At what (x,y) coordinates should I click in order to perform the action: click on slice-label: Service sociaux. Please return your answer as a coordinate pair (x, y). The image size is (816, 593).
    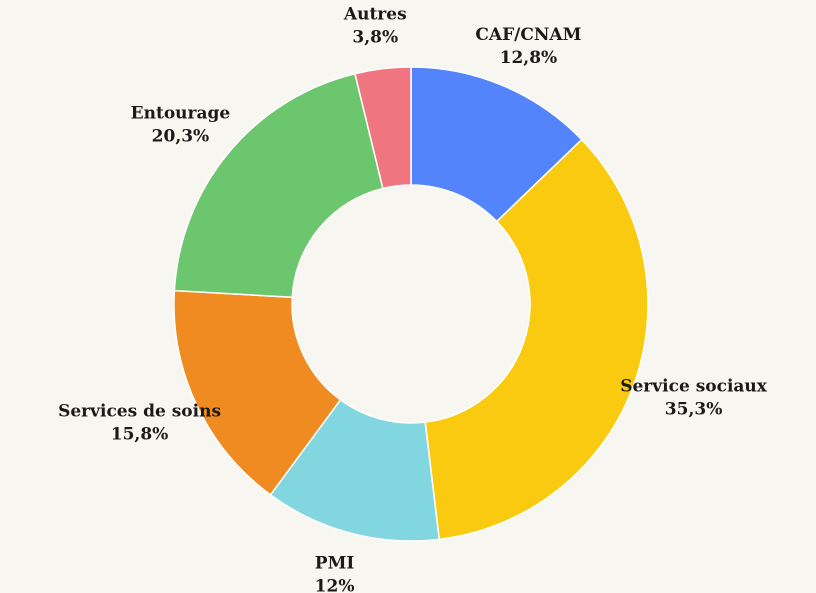
    Looking at the image, I should click on (694, 387).